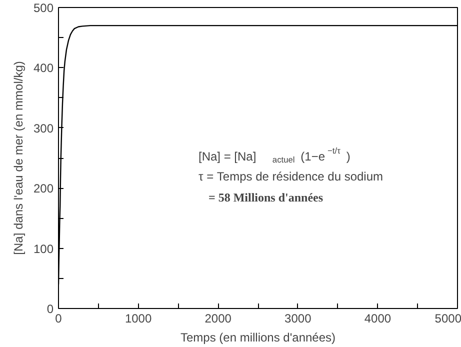 Image resolution: width=461 pixels, height=347 pixels. I want to click on x-tick-label: 4000, so click(378, 319).